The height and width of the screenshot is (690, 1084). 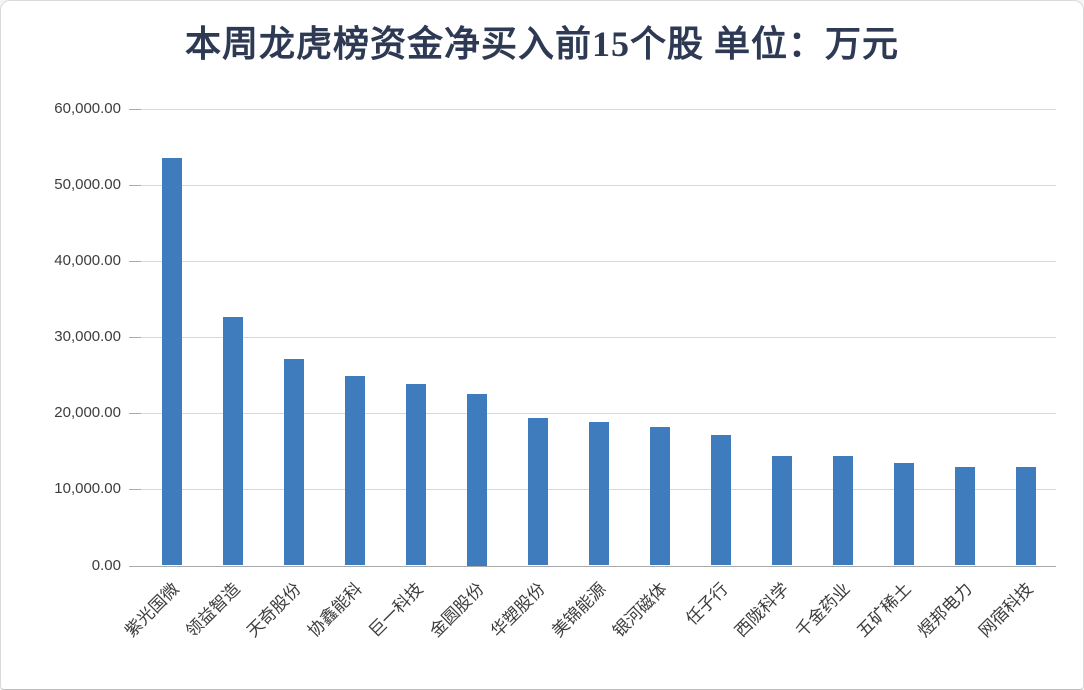 What do you see at coordinates (212, 609) in the screenshot?
I see `x-axis-label: 领益智造` at bounding box center [212, 609].